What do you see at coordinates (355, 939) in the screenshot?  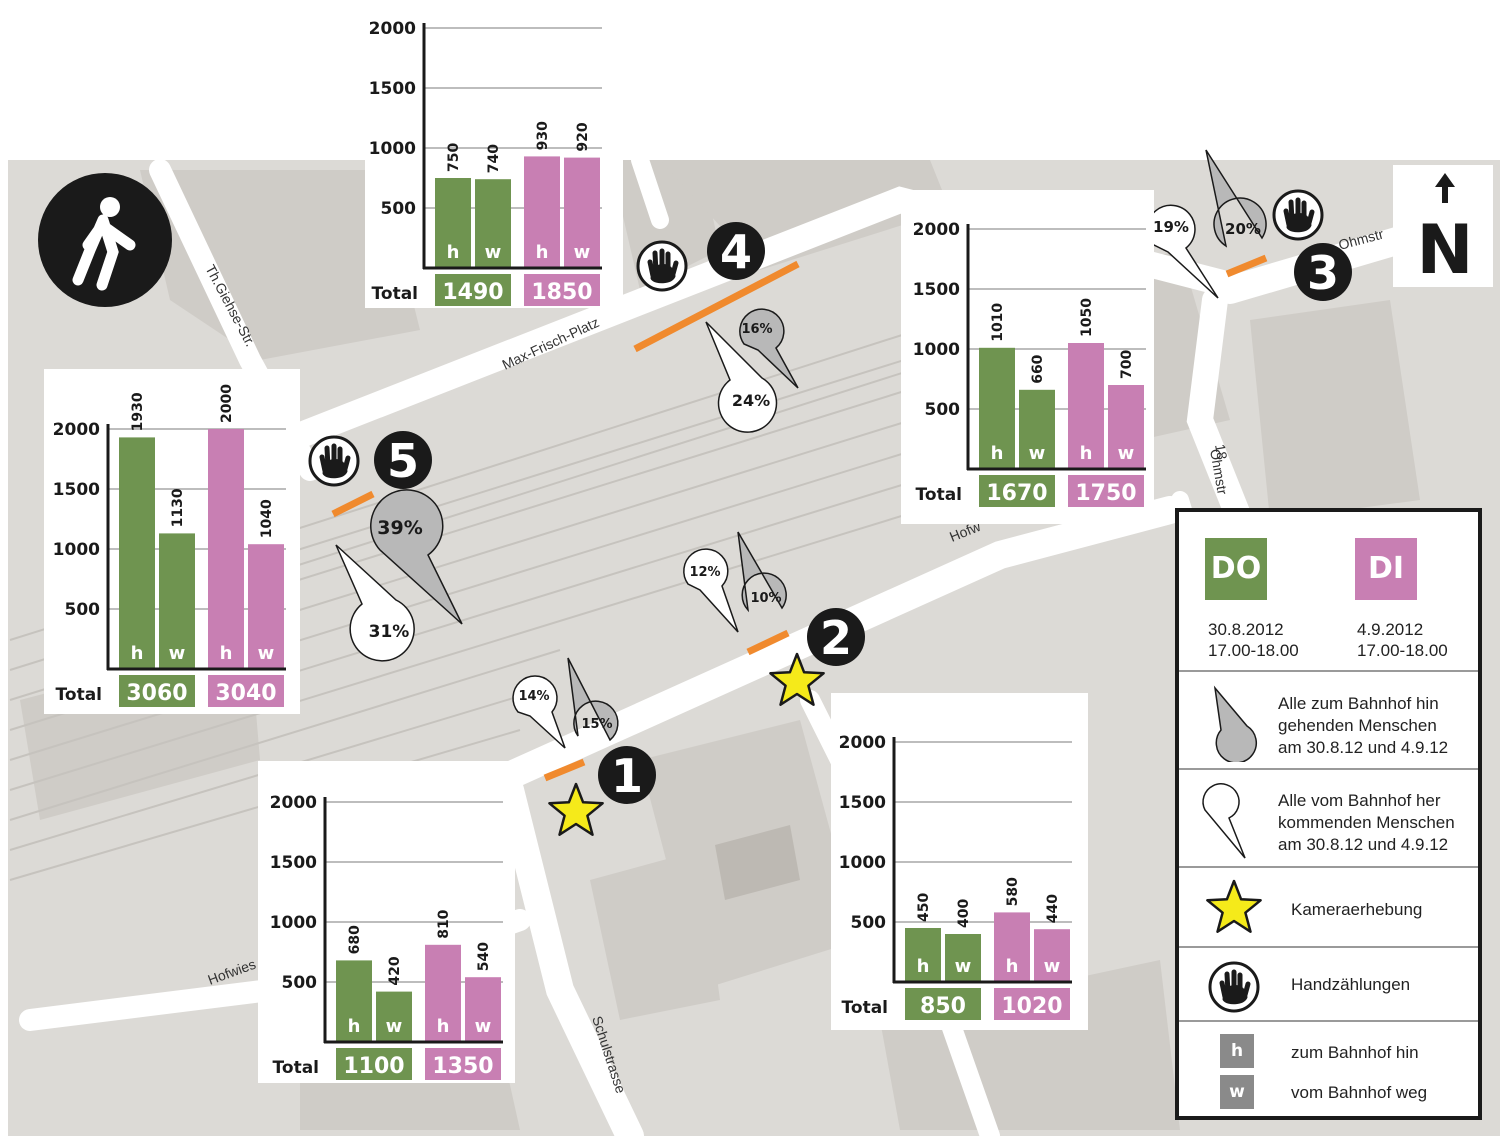 I see `bar-value-label: 680` at bounding box center [355, 939].